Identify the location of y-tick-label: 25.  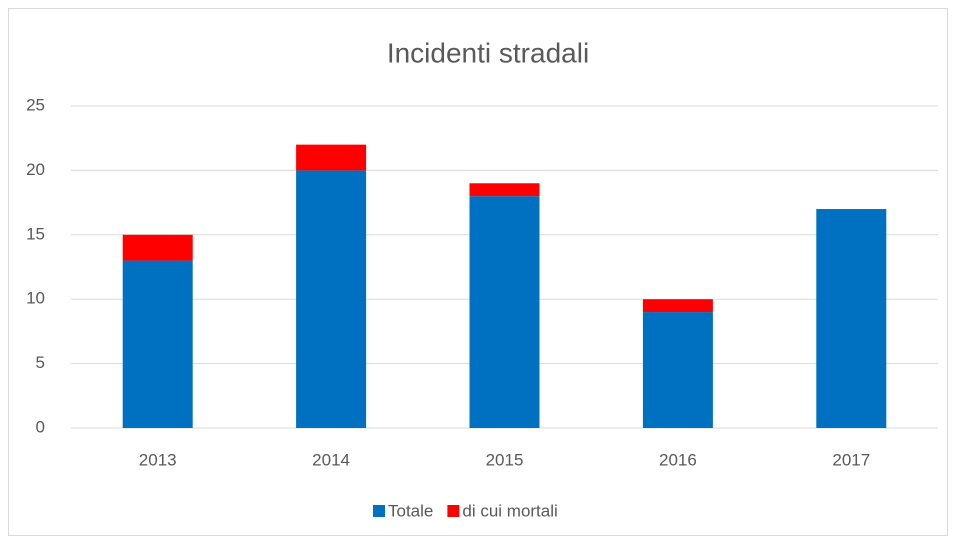
(35, 104).